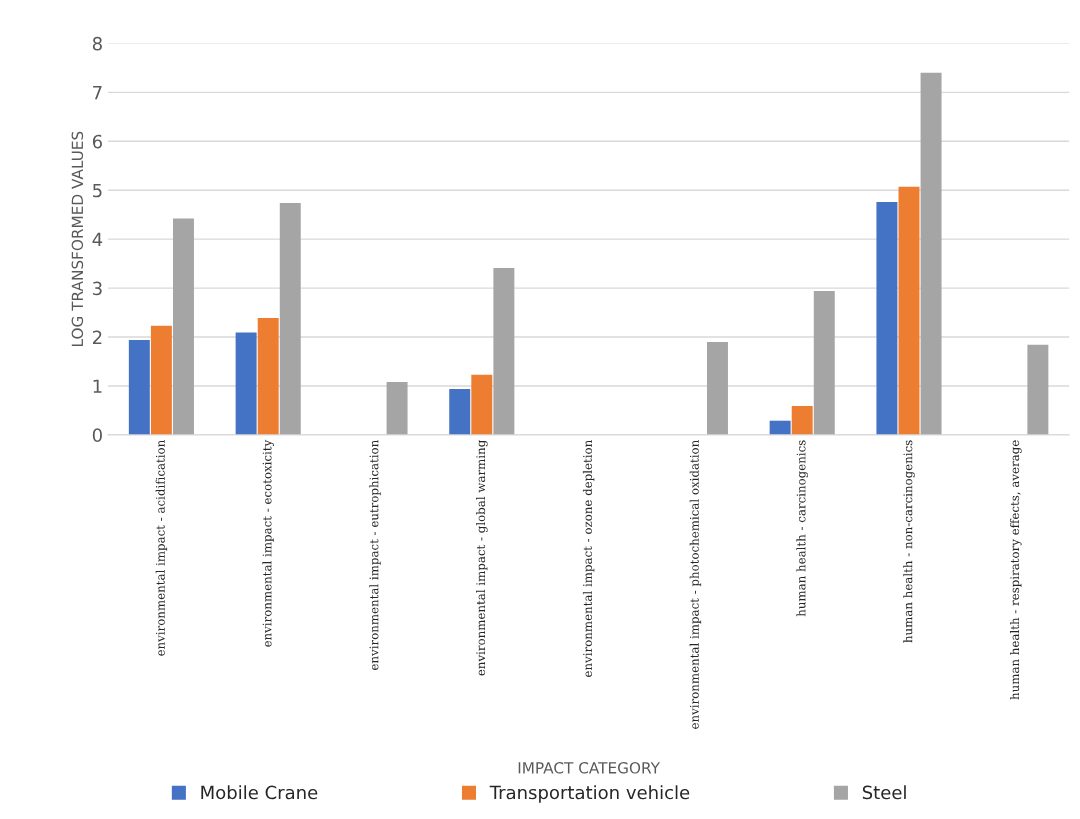  What do you see at coordinates (909, 541) in the screenshot?
I see `x-tick-label: human health - non-carcinogenics` at bounding box center [909, 541].